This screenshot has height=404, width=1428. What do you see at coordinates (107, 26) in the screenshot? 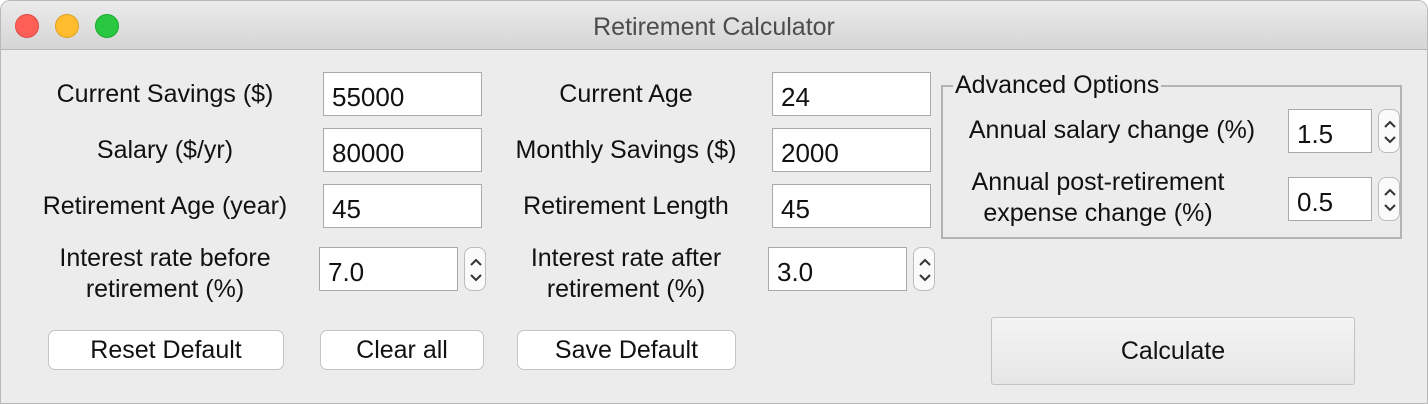
I see `zoom-window-button` at bounding box center [107, 26].